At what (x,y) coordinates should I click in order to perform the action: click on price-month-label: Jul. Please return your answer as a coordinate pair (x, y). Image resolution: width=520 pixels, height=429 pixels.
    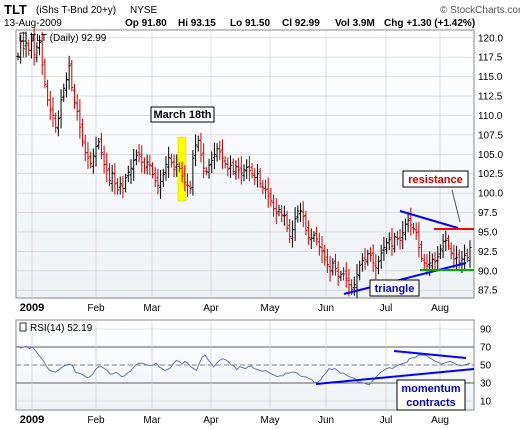
    Looking at the image, I should click on (386, 308).